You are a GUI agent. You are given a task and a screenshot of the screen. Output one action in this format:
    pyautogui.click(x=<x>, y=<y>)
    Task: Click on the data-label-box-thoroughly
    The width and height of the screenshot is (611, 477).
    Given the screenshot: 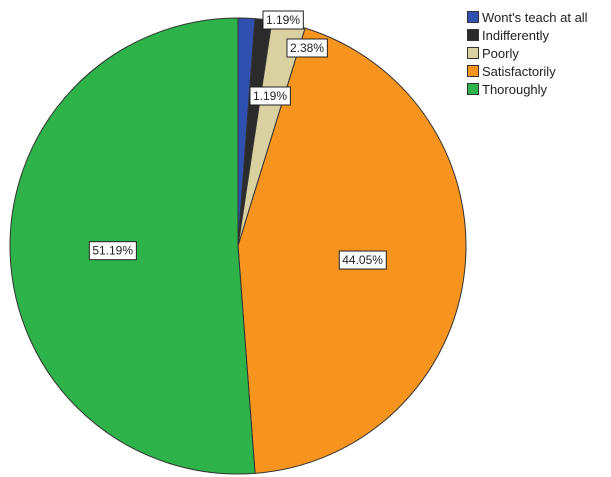 What is the action you would take?
    pyautogui.click(x=112, y=251)
    